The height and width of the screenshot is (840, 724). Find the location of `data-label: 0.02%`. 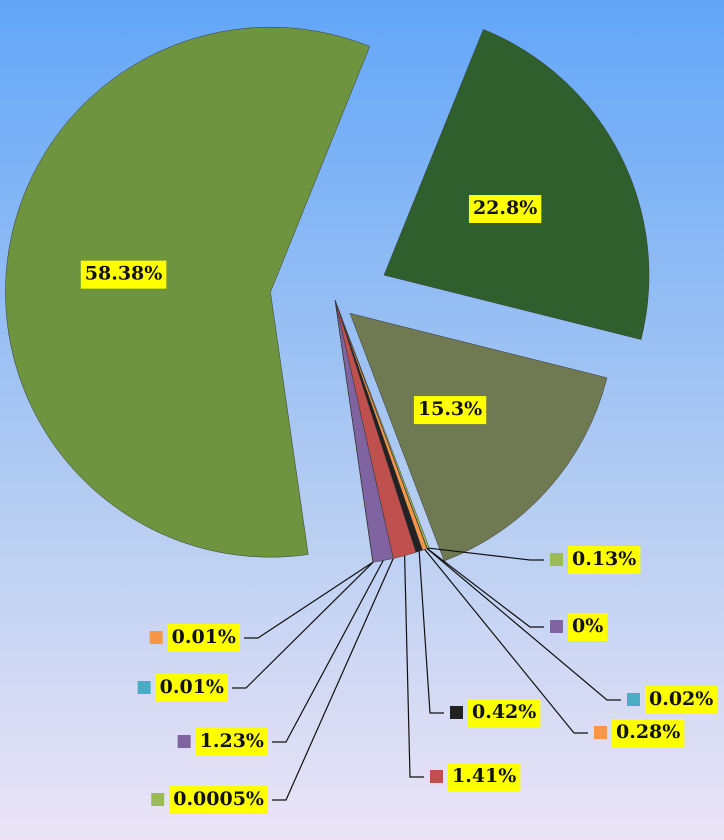

data-label: 0.02% is located at coordinates (672, 700).